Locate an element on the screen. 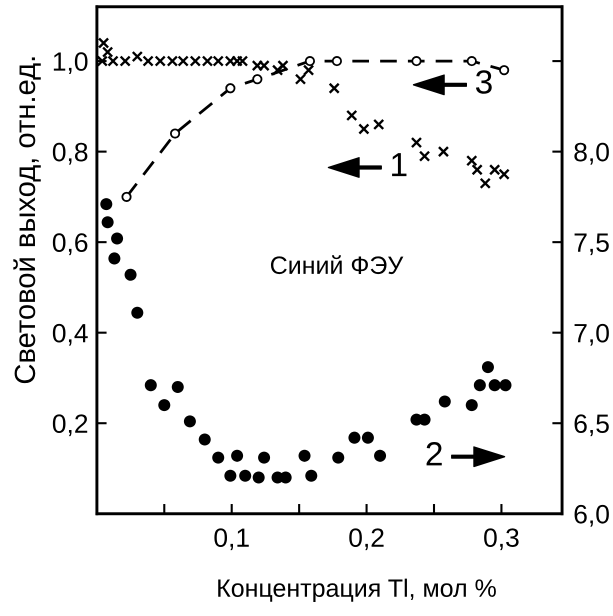  y2-tick-label: 6,5 is located at coordinates (591, 425).